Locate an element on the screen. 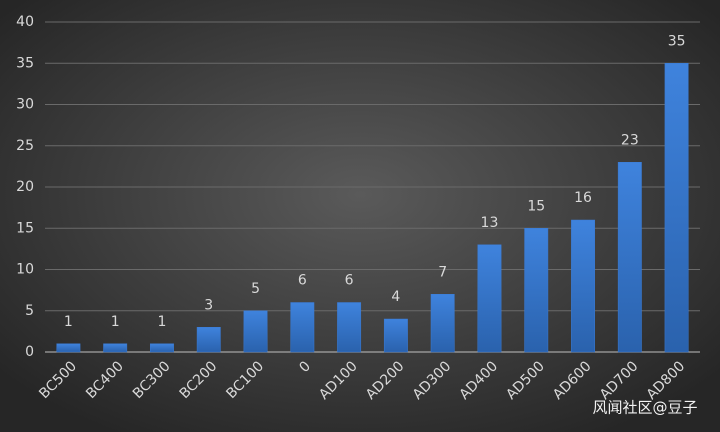  y-tick-label: 10 is located at coordinates (25, 270).